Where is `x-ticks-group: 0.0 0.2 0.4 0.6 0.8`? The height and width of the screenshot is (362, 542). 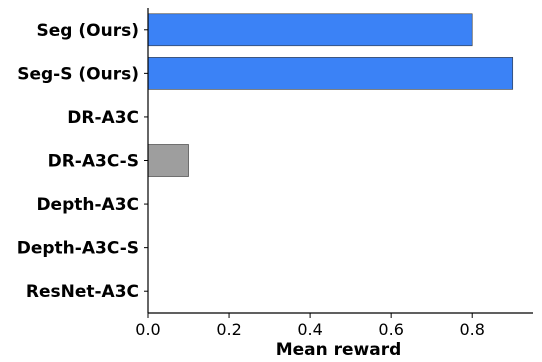
x-ticks-group: 0.0 0.2 0.4 0.6 0.8 is located at coordinates (310, 326).